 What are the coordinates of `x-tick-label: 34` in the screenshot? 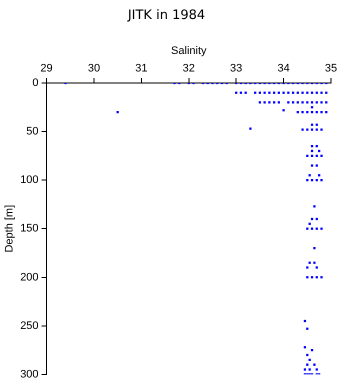 It's located at (283, 68).